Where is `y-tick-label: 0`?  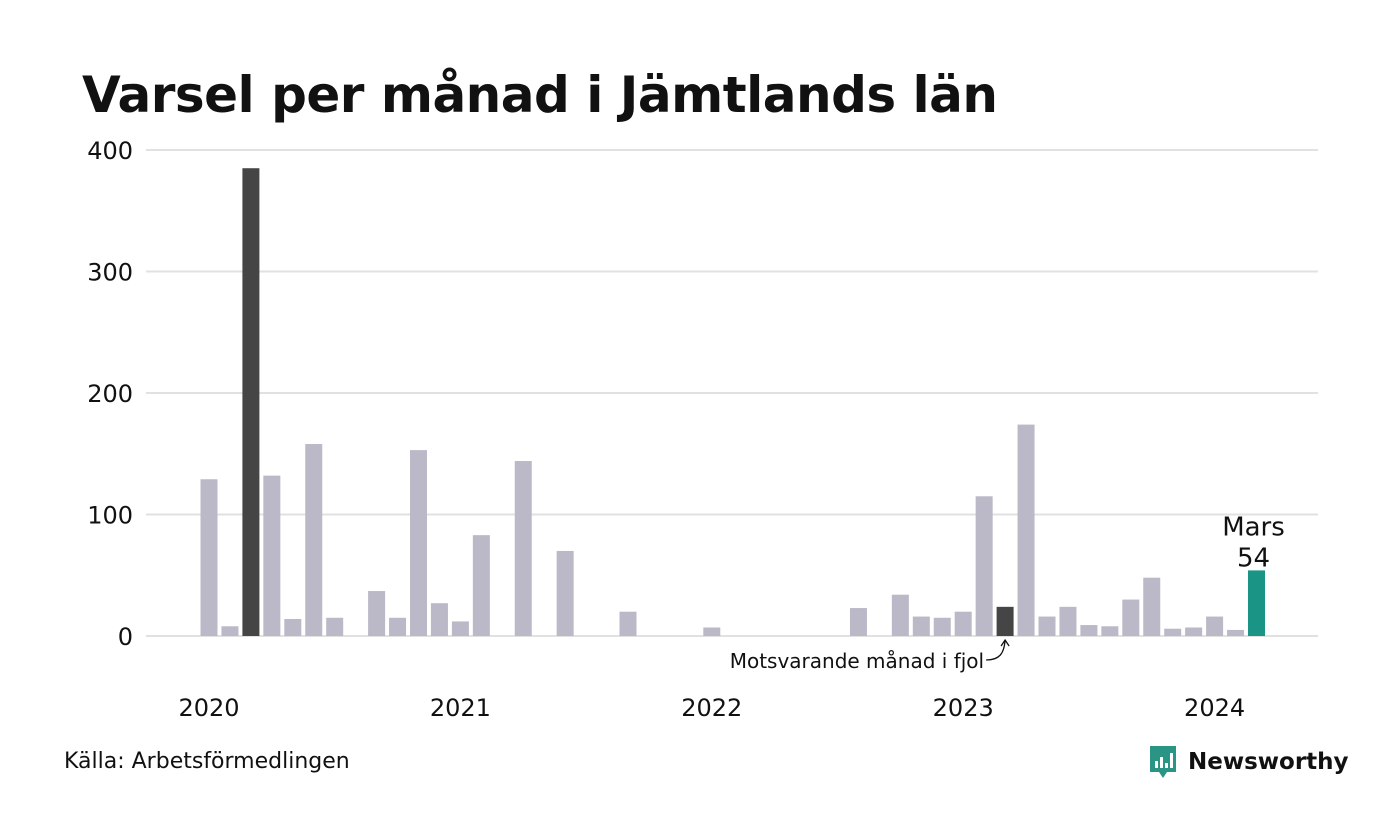
y-tick-label: 0 is located at coordinates (125, 637).